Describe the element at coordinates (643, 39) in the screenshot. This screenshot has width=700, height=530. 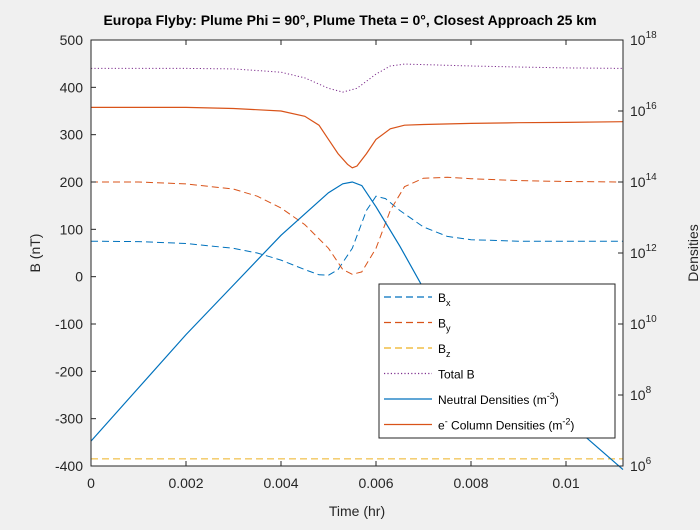
I see `y-right-tick-label: 10¹⁸` at that location.